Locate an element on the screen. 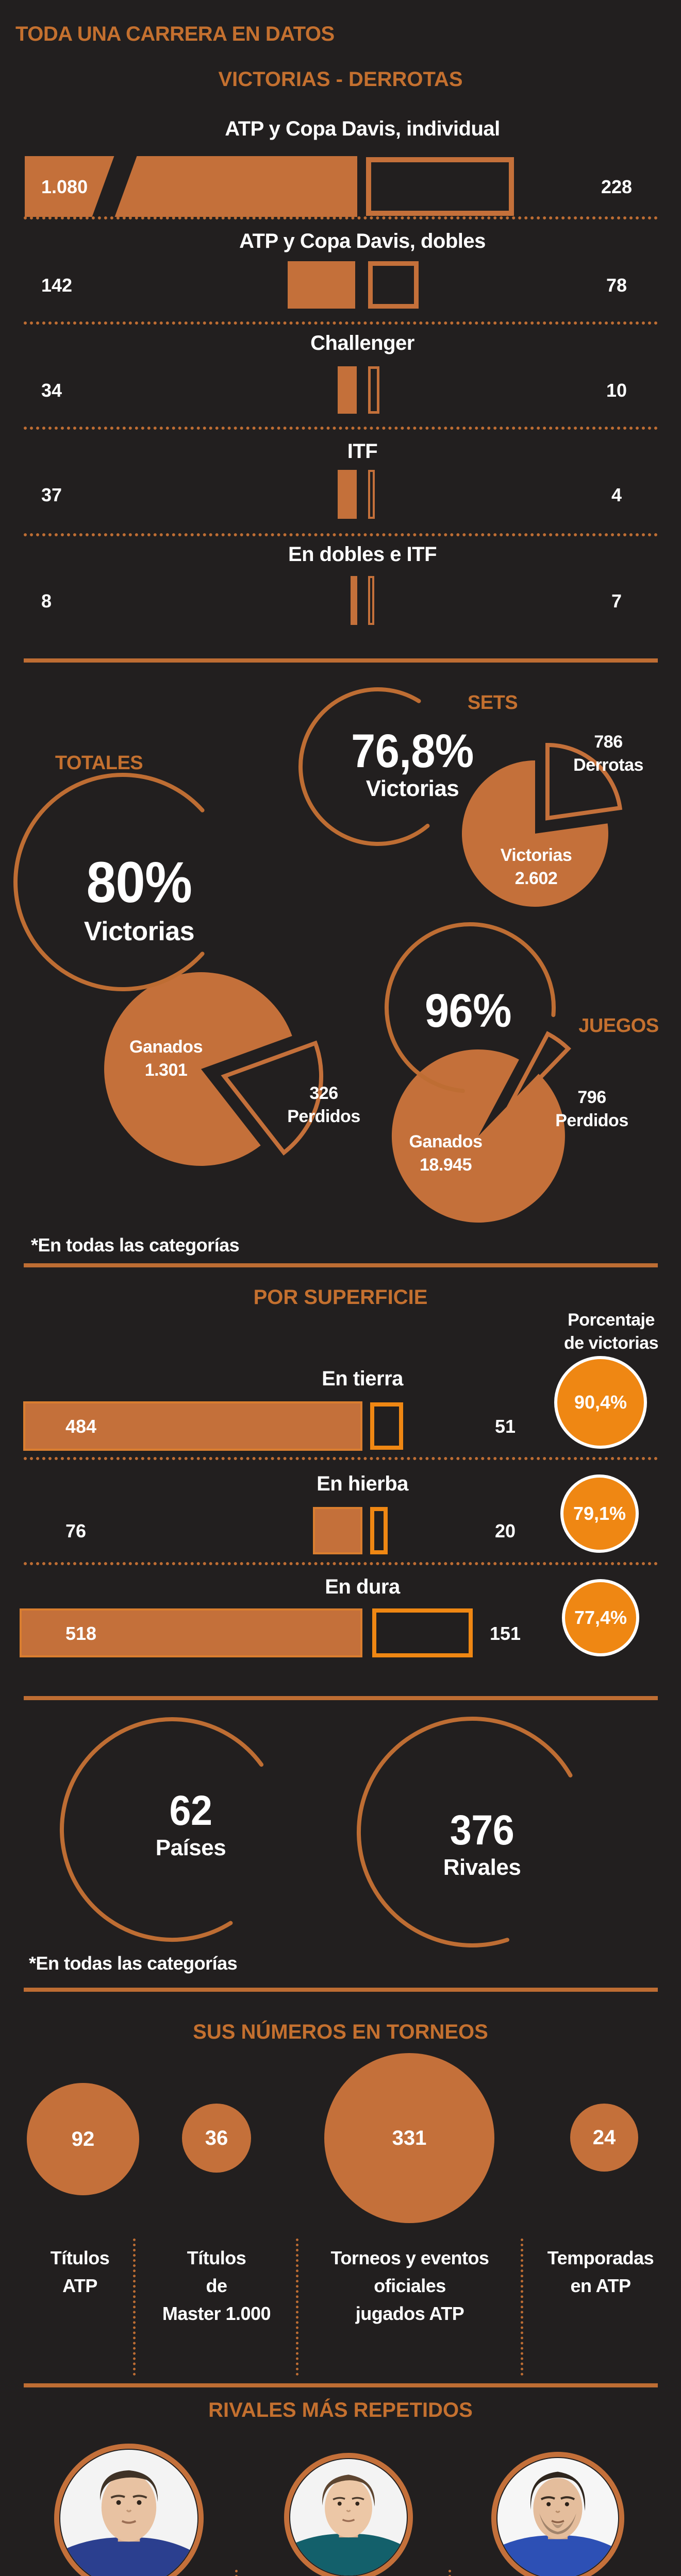 This screenshot has height=2576, width=681. djokovic-ring is located at coordinates (129, 2510).